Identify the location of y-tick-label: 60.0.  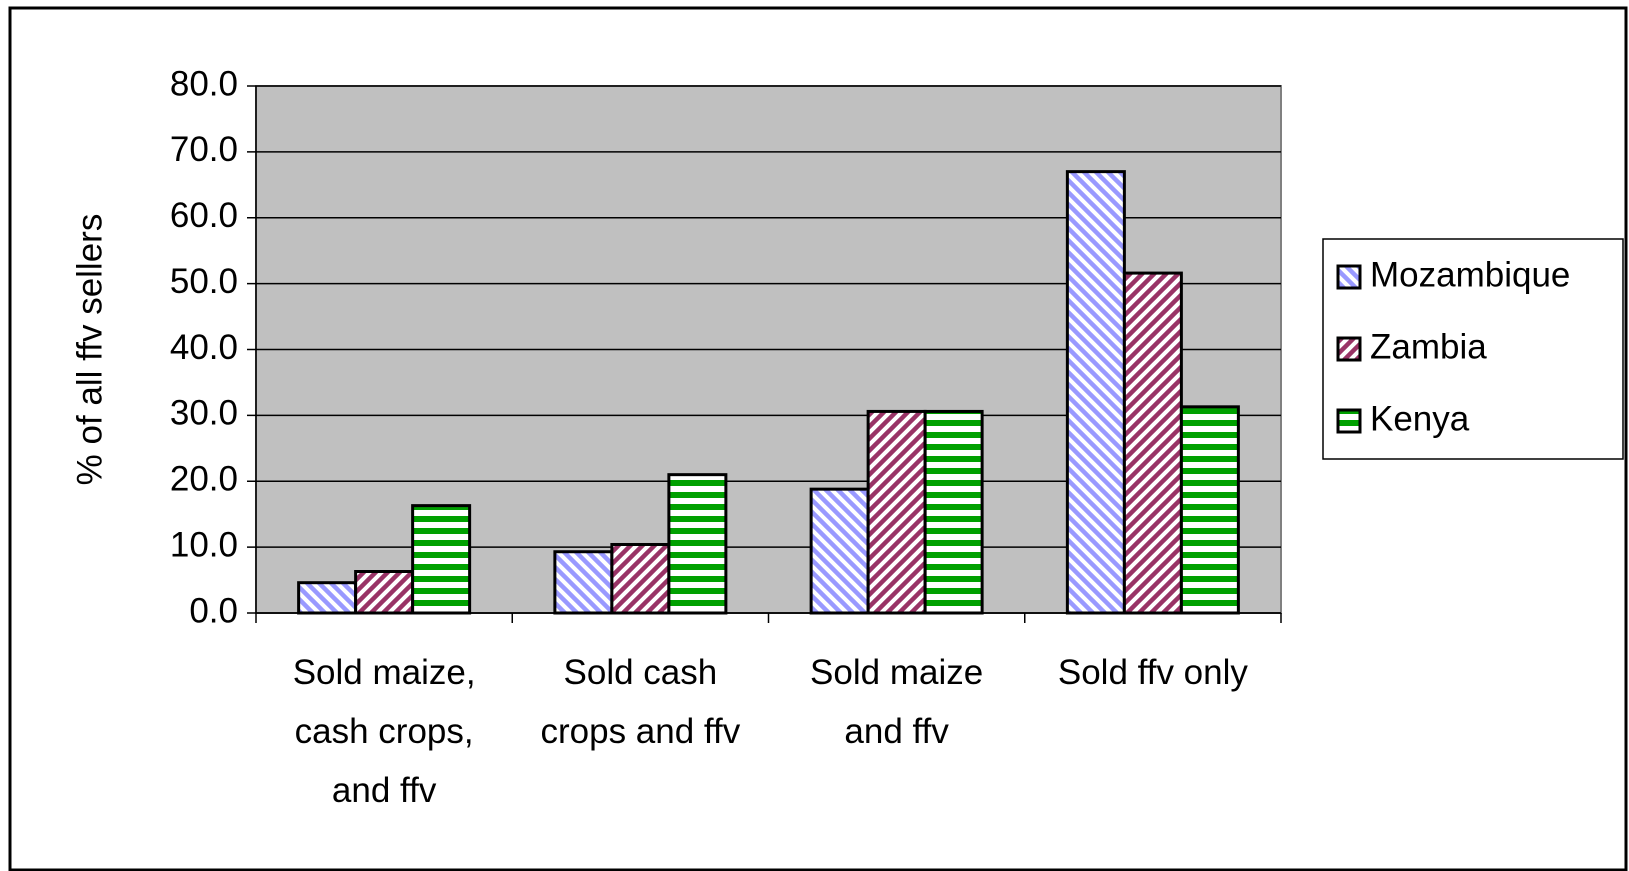
(204, 215).